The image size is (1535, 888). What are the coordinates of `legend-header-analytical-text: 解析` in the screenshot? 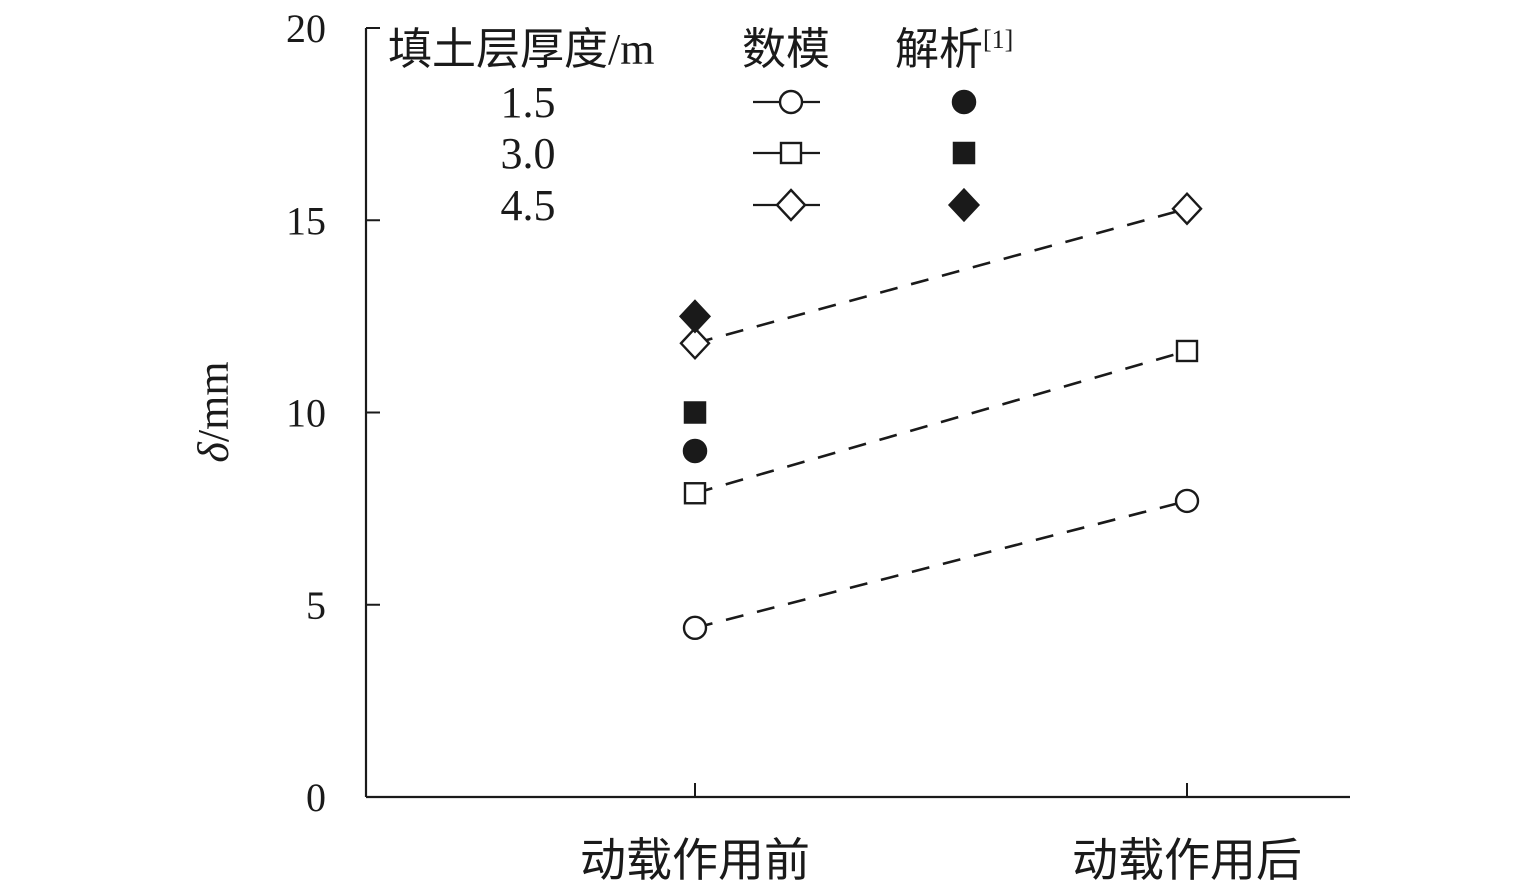 It's located at (939, 49).